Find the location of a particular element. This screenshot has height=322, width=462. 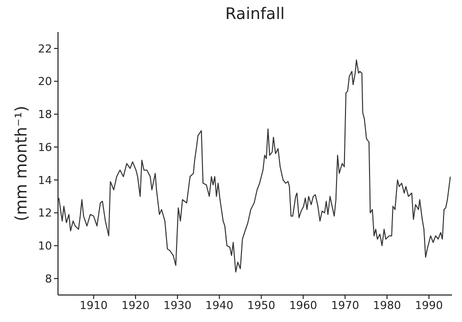

x-tick-label: 1910 is located at coordinates (94, 305).